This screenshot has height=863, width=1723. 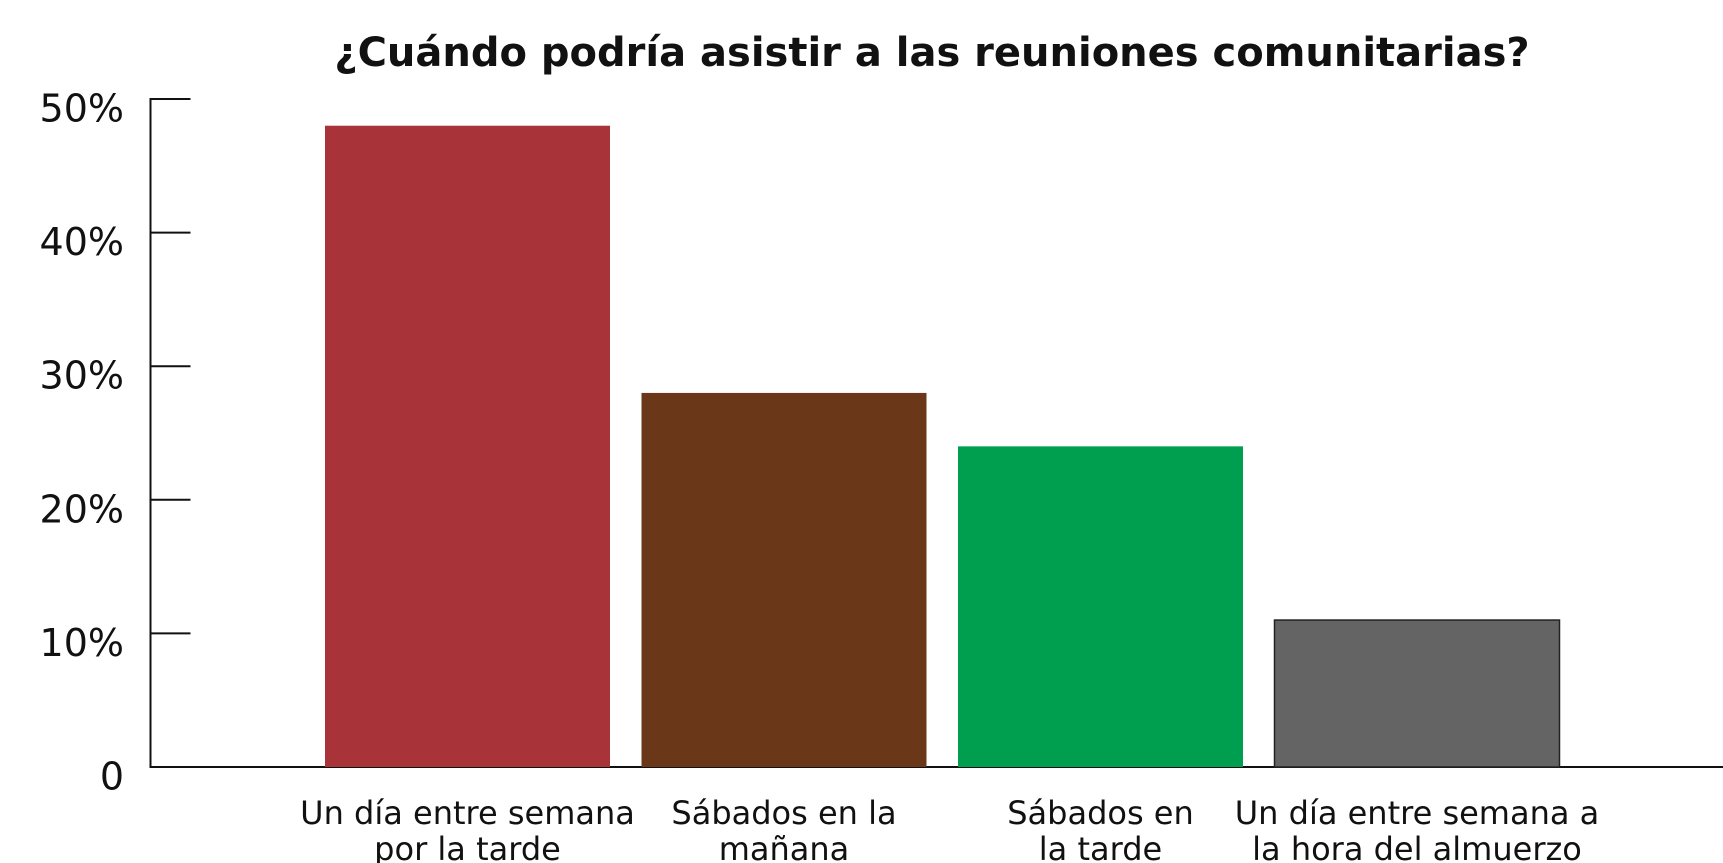 What do you see at coordinates (1100, 813) in the screenshot?
I see `x-tick-label: Sábados en` at bounding box center [1100, 813].